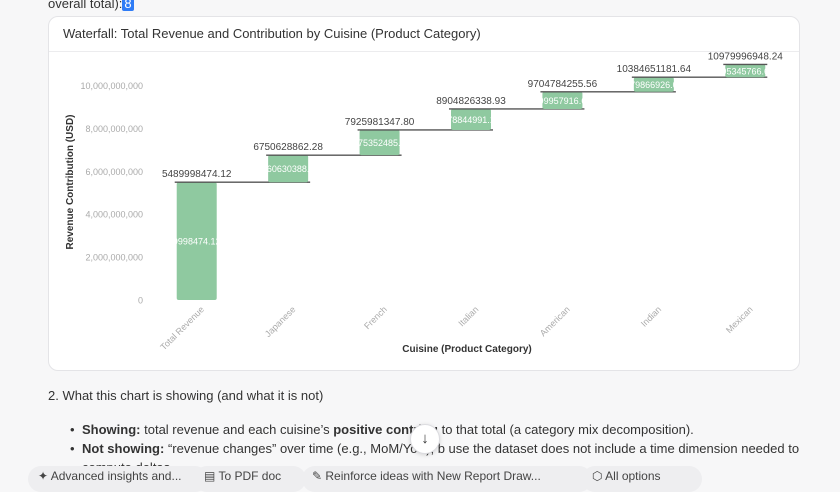 This screenshot has height=492, width=840. I want to click on cumulative-label: 10384651181.64, so click(654, 69).